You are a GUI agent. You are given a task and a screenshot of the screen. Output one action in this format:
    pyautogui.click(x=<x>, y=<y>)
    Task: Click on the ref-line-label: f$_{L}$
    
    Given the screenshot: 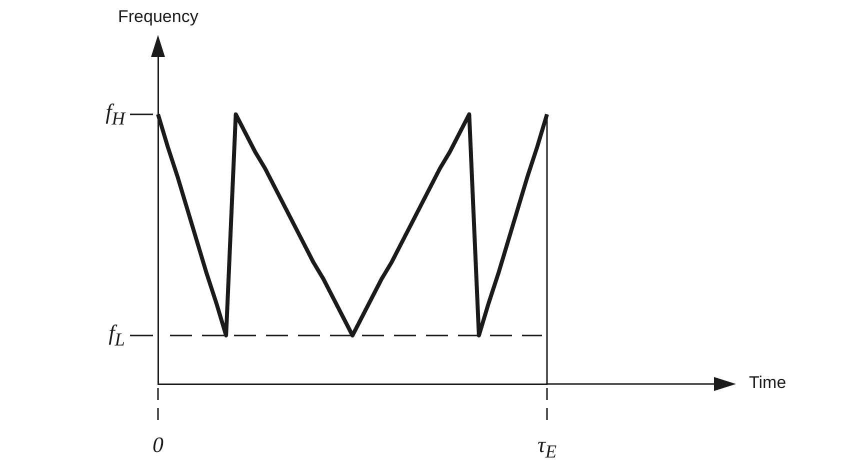 What is the action you would take?
    pyautogui.click(x=116, y=336)
    